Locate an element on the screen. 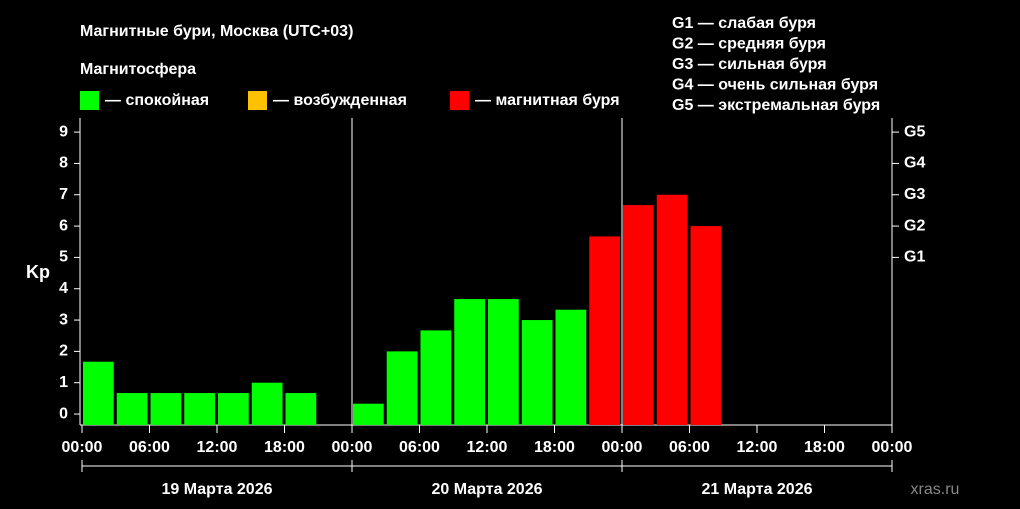 This screenshot has width=1020, height=509. y2-tick-label: G2 is located at coordinates (914, 225).